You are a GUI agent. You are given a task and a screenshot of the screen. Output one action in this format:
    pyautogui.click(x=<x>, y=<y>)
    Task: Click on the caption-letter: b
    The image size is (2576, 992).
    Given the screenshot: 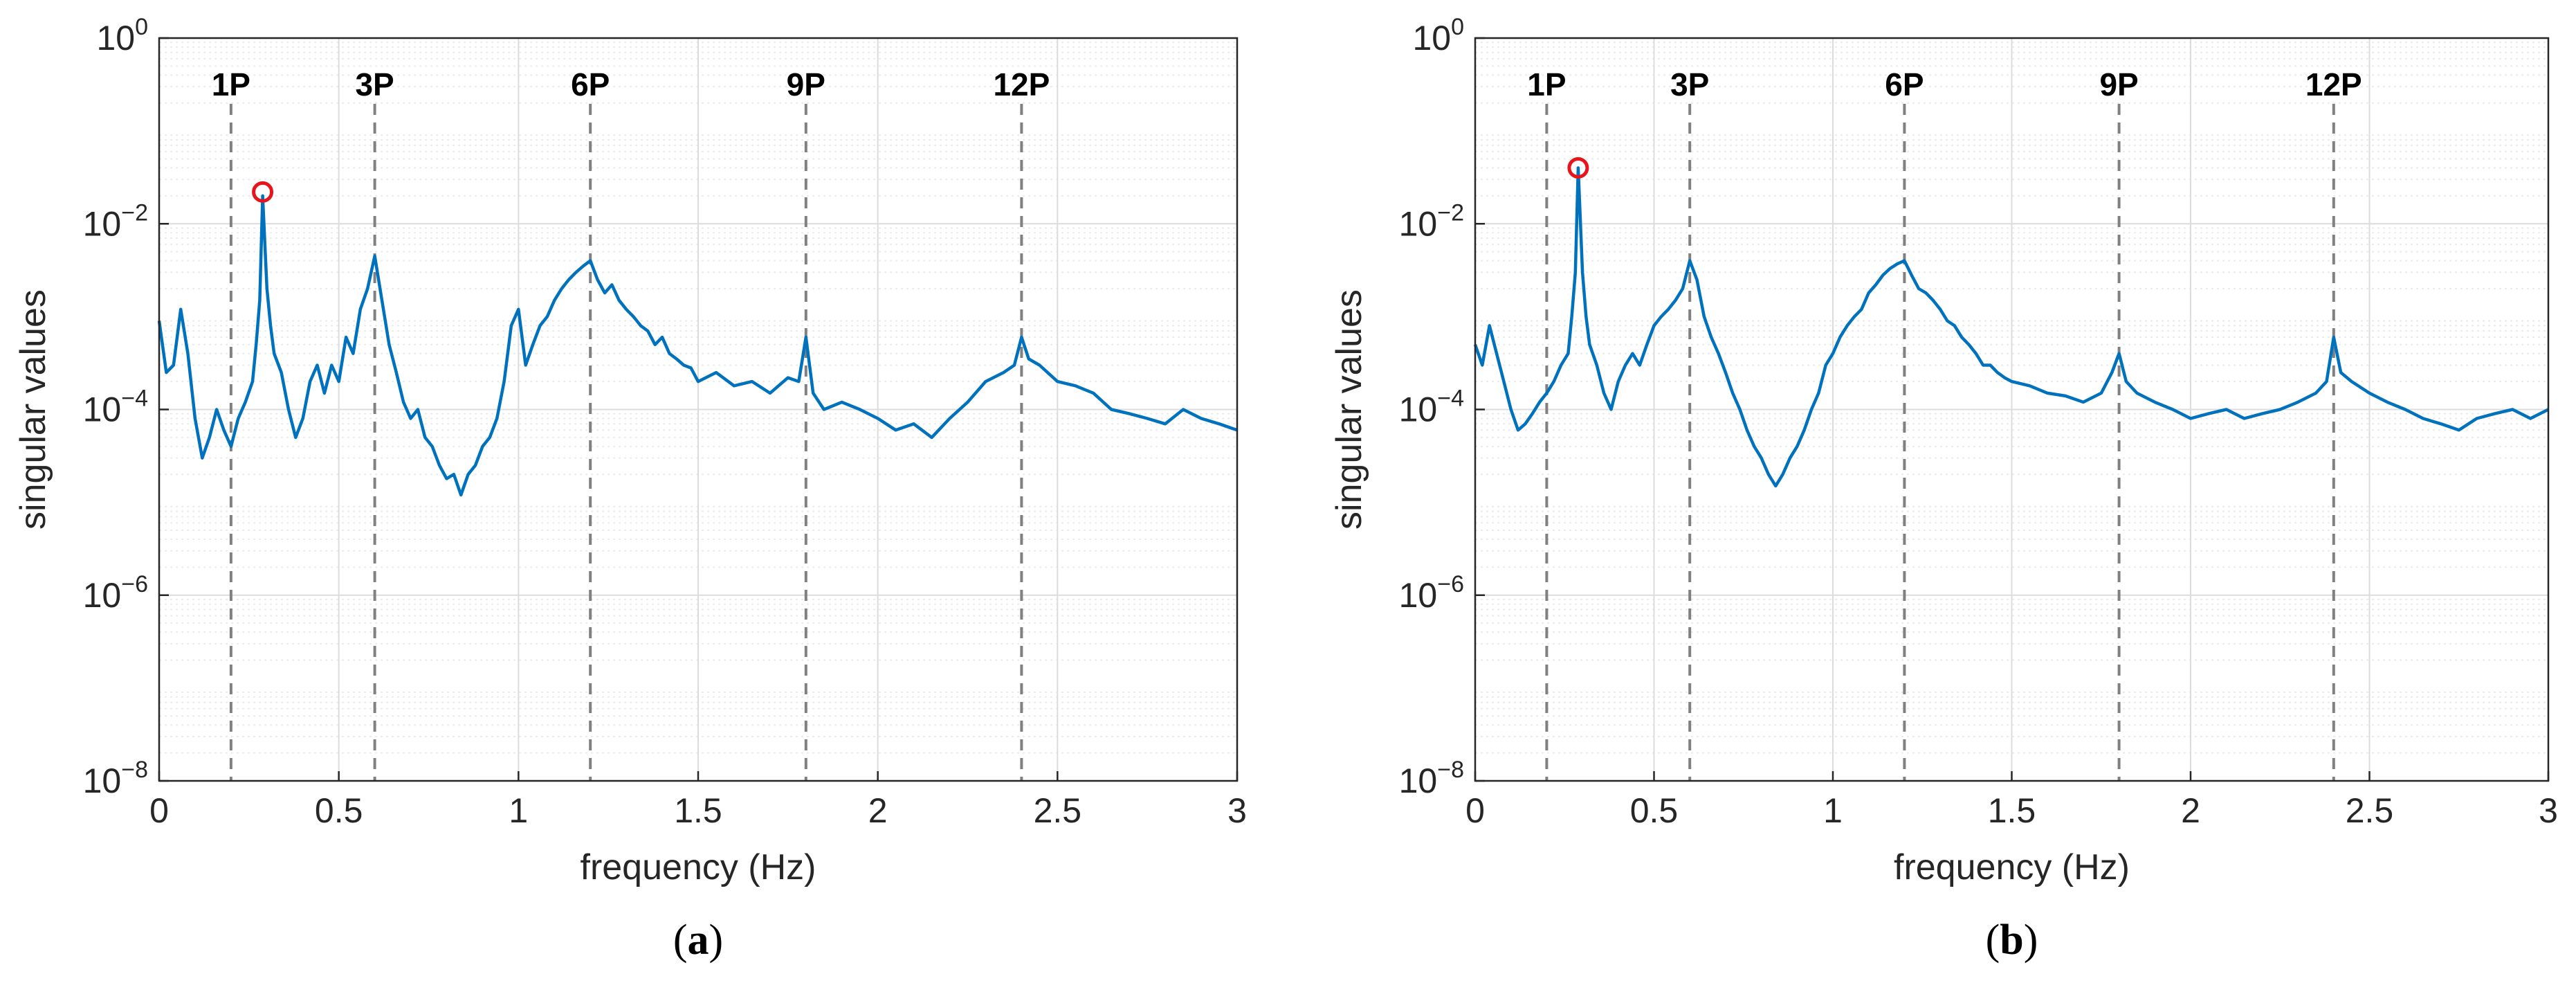 What is the action you would take?
    pyautogui.click(x=2011, y=940)
    